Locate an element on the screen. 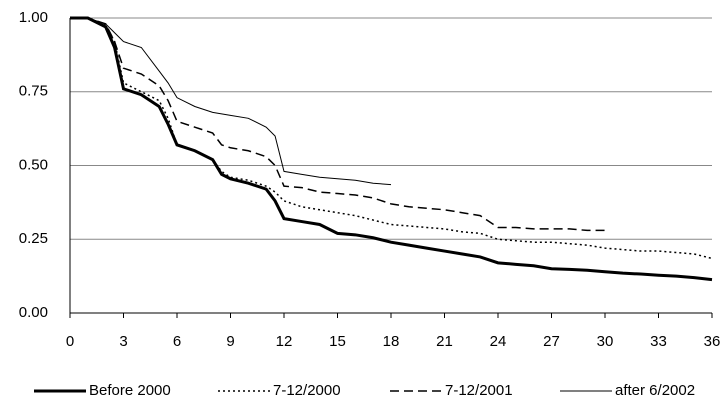 The width and height of the screenshot is (724, 412). y-tick-label: 0.25 is located at coordinates (33, 238).